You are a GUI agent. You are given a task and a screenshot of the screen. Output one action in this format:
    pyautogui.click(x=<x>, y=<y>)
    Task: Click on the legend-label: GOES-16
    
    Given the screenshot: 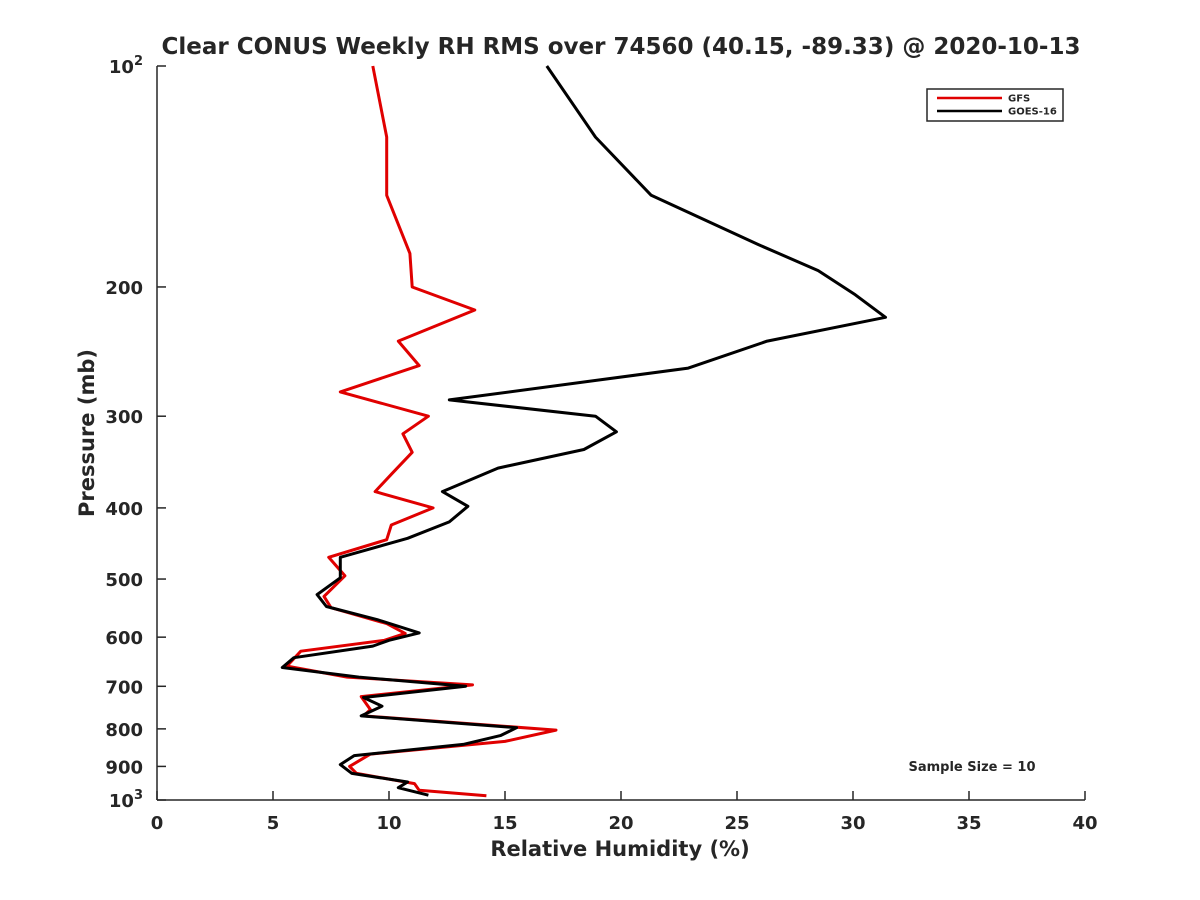 What is the action you would take?
    pyautogui.click(x=1032, y=112)
    